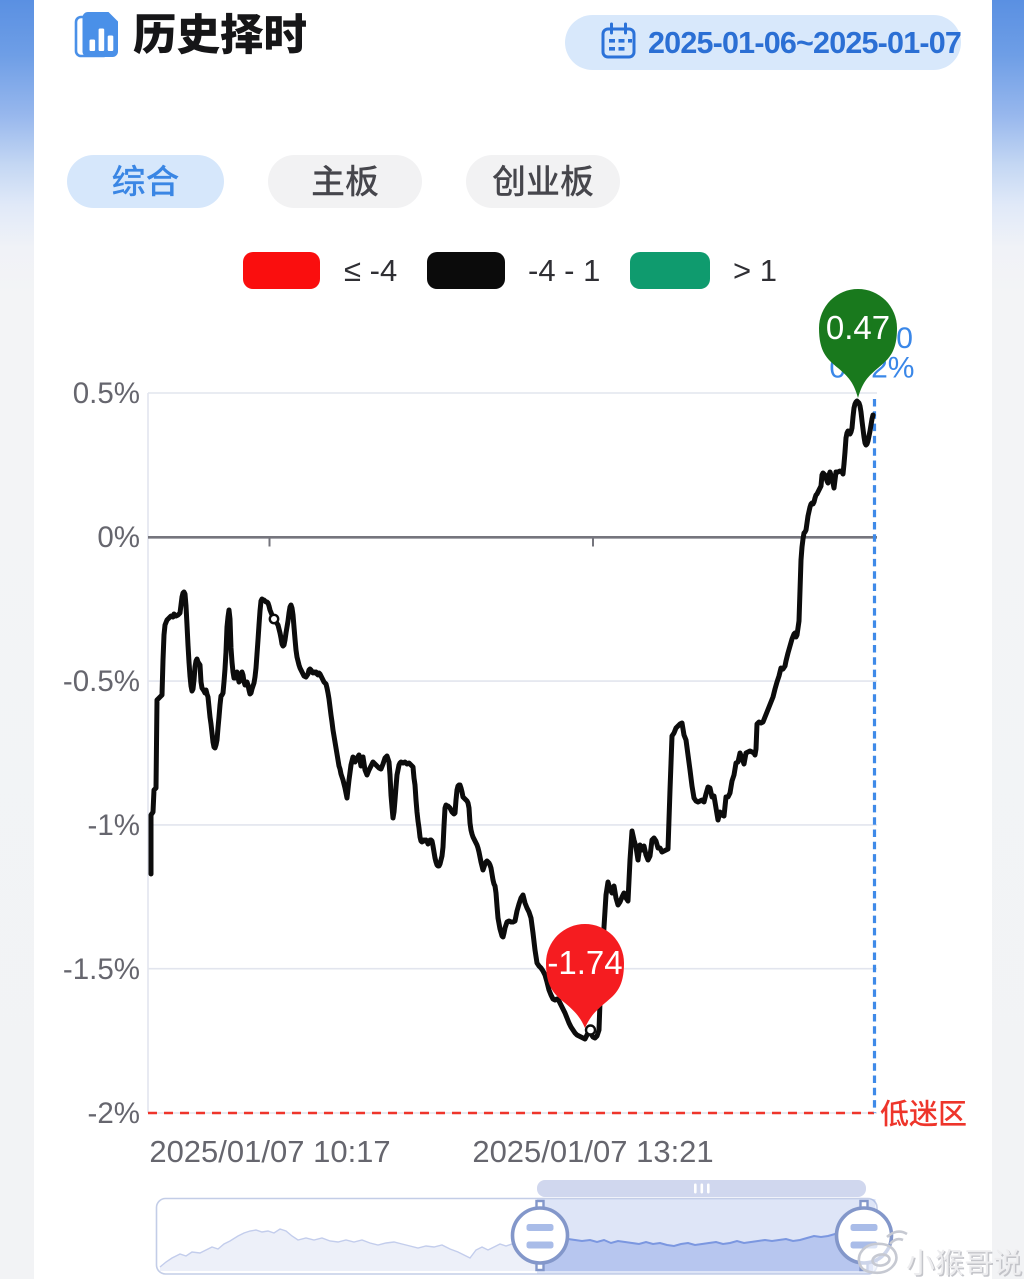 The image size is (1024, 1279). What do you see at coordinates (858, 327) in the screenshot?
I see `svg-text: 0.47` at bounding box center [858, 327].